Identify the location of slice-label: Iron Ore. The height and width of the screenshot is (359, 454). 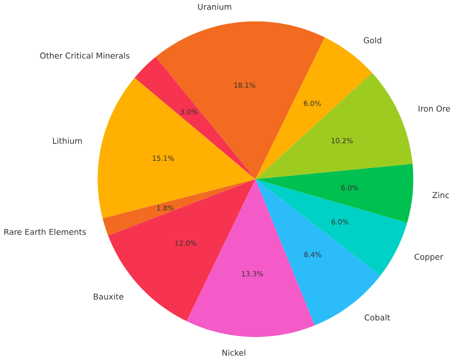
(434, 108).